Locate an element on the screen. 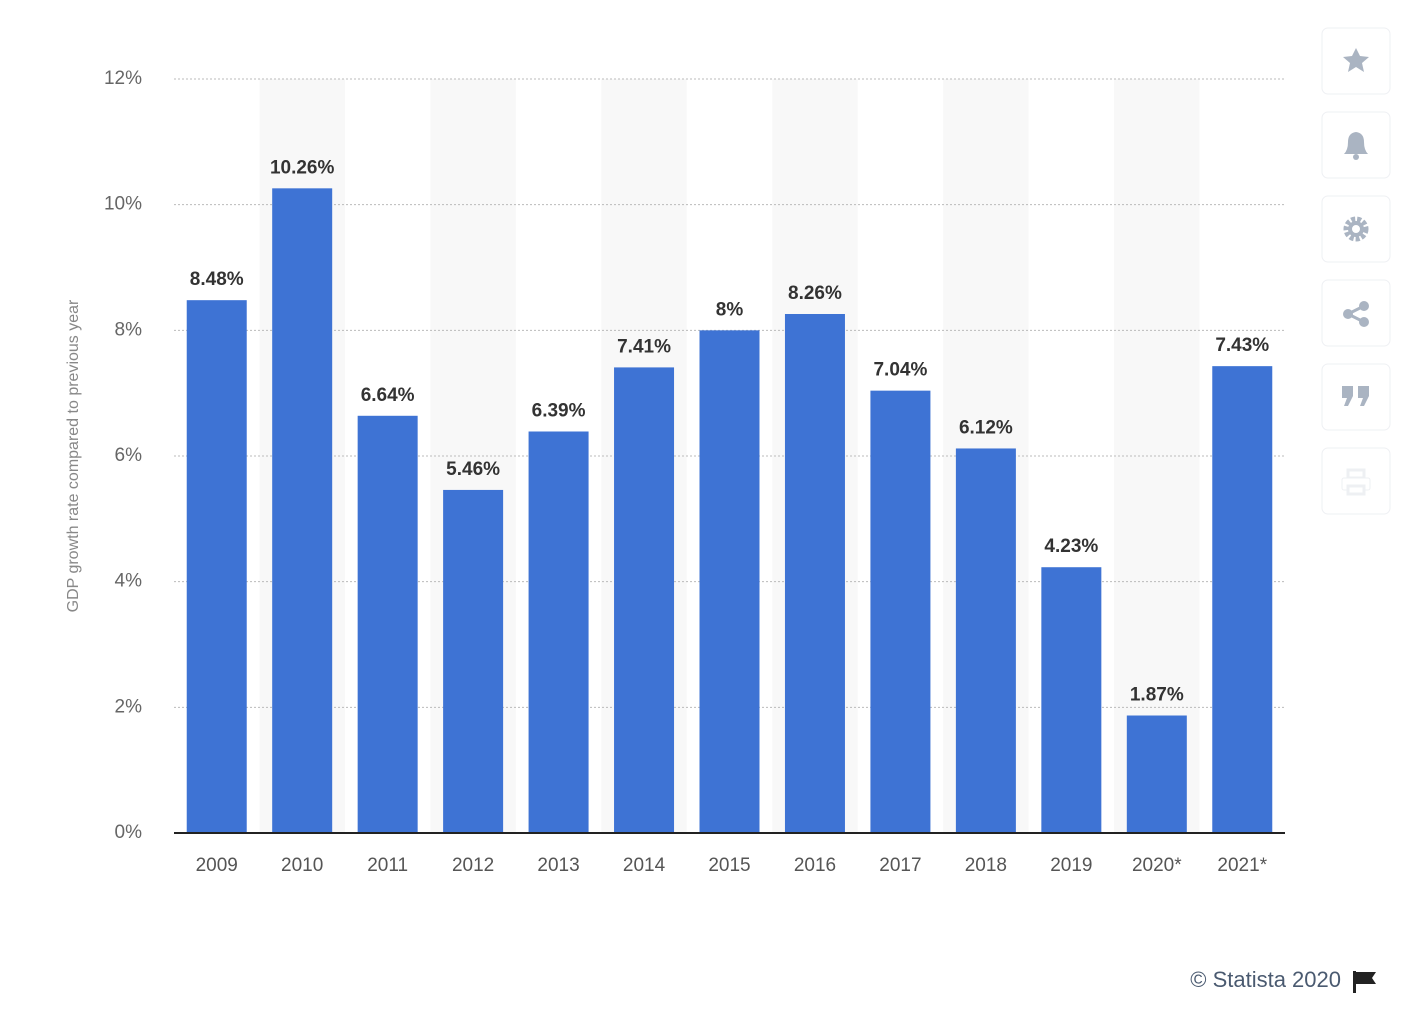 The width and height of the screenshot is (1409, 1022). y-tick-label: 8% is located at coordinates (129, 329).